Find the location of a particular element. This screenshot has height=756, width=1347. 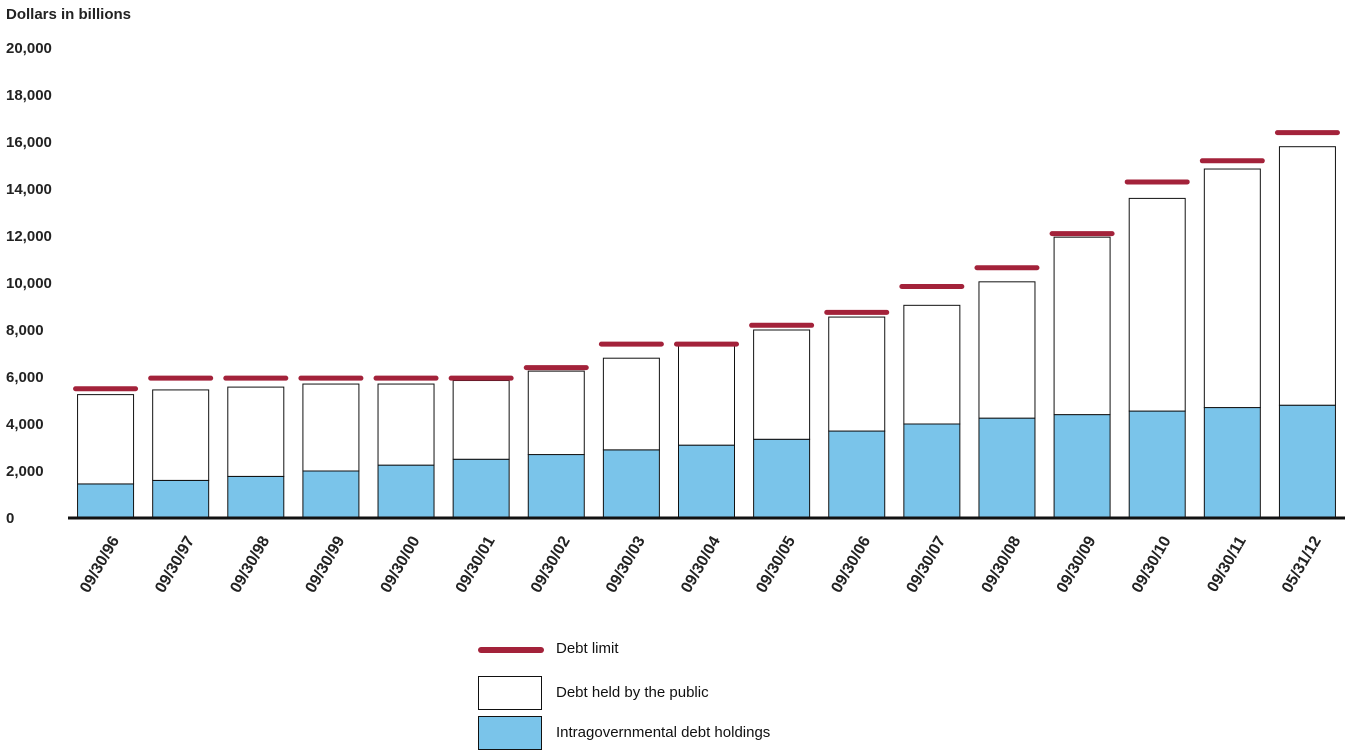

x-tick-label: 05/31/12 is located at coordinates (1302, 564).